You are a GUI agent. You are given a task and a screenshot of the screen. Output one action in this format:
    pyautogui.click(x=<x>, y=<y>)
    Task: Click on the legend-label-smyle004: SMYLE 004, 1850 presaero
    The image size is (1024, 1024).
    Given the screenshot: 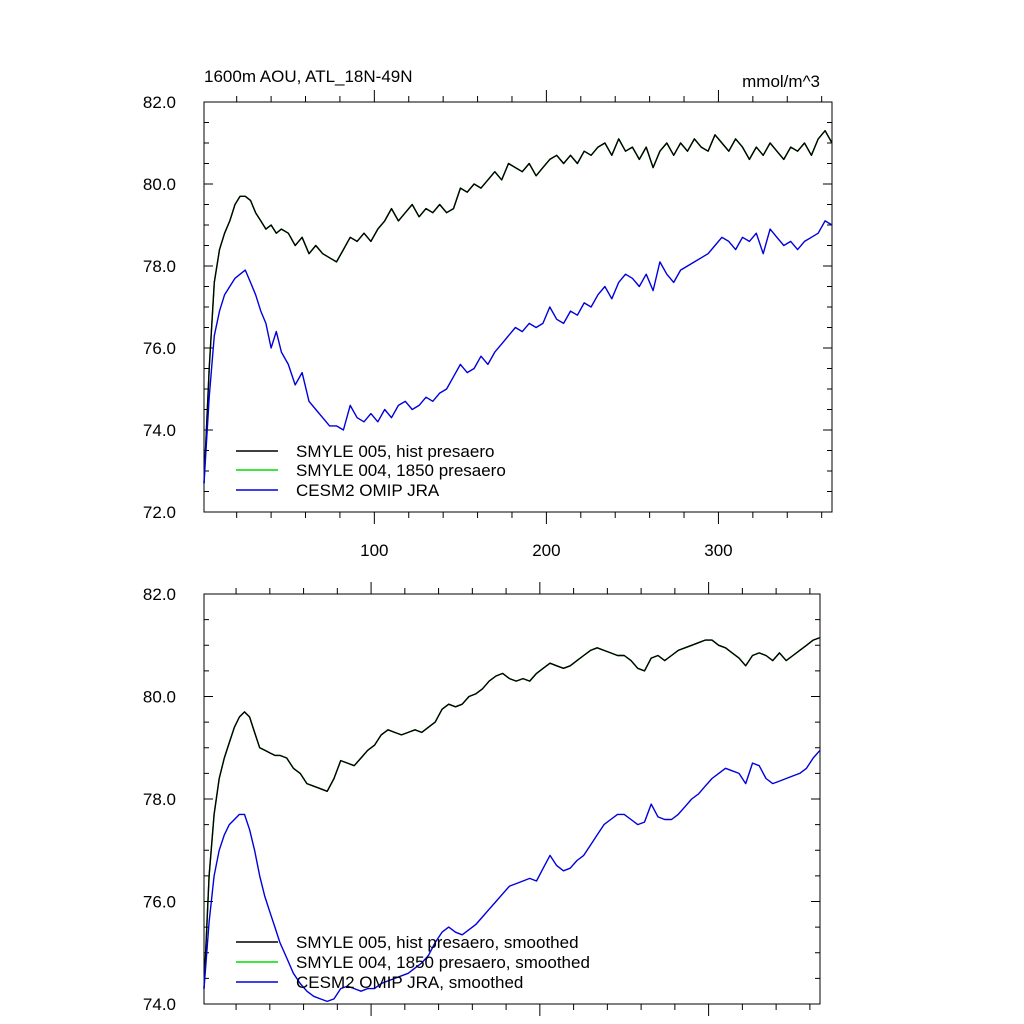 What is the action you would take?
    pyautogui.click(x=401, y=470)
    